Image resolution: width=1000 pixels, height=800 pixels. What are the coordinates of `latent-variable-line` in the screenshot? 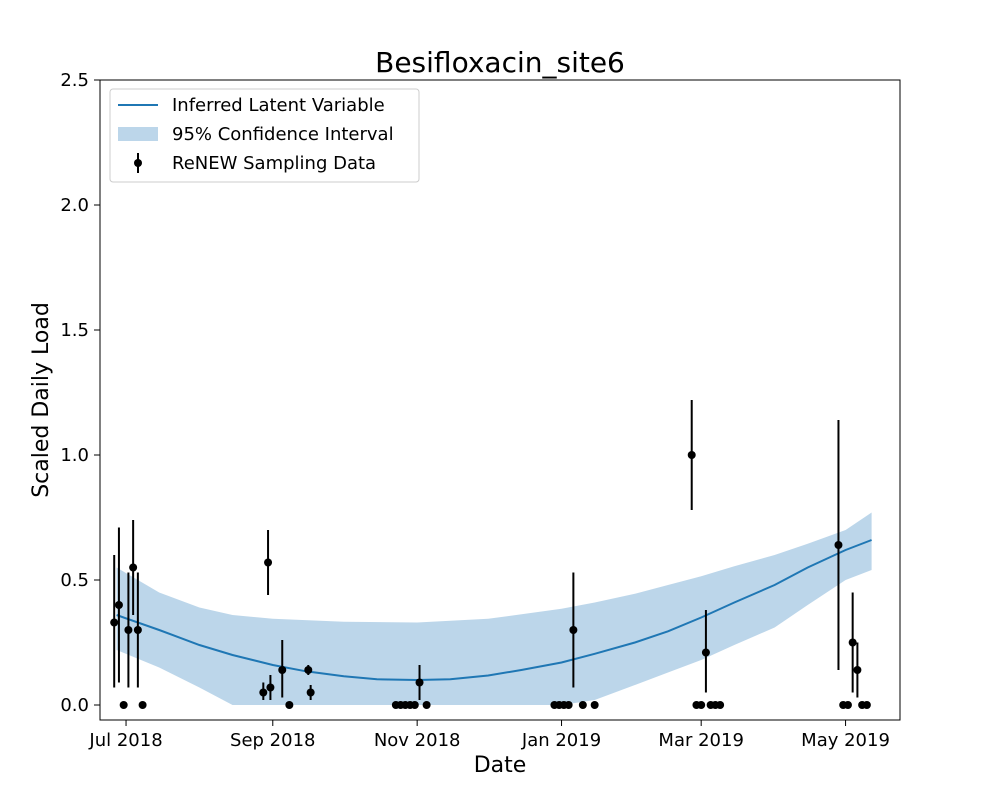 It's located at (494, 610).